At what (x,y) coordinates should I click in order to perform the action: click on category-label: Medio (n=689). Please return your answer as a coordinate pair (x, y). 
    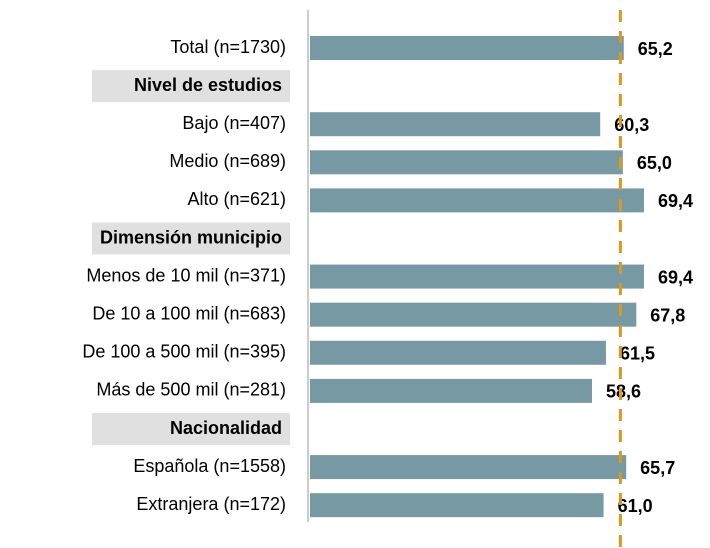
    Looking at the image, I should click on (227, 161).